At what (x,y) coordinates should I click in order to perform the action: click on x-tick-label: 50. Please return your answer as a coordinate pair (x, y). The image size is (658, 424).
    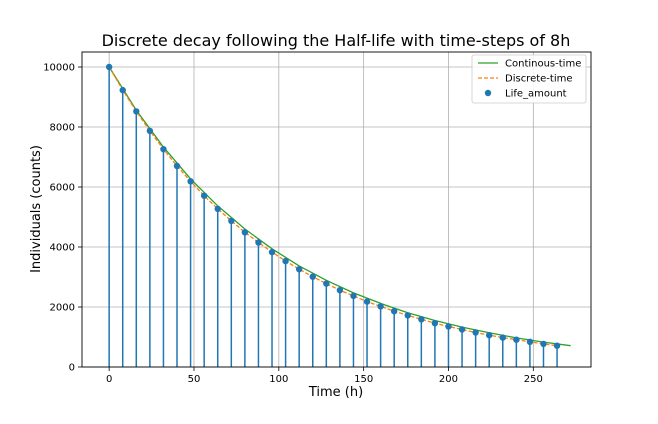
    Looking at the image, I should click on (194, 379).